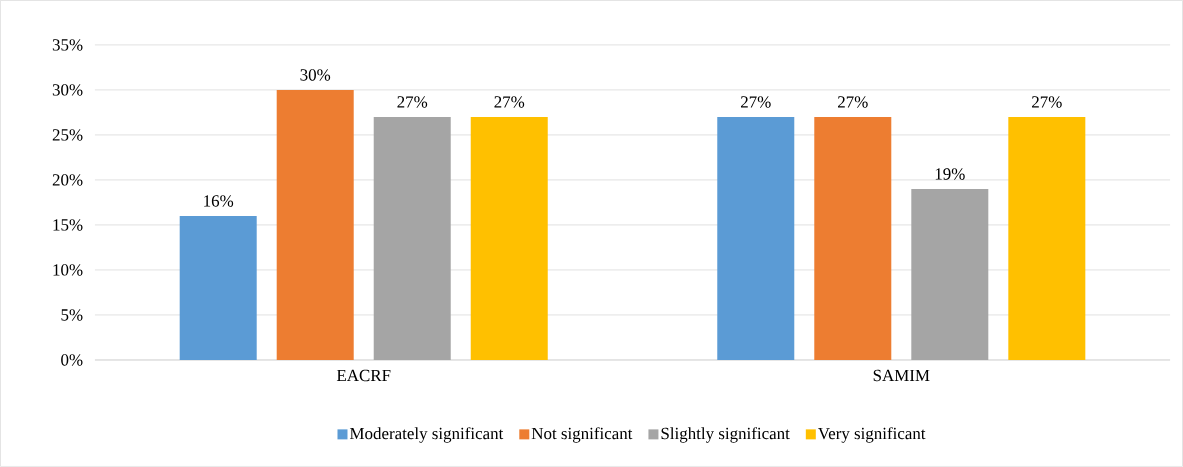  I want to click on y-tick-label: 25%, so click(67, 135).